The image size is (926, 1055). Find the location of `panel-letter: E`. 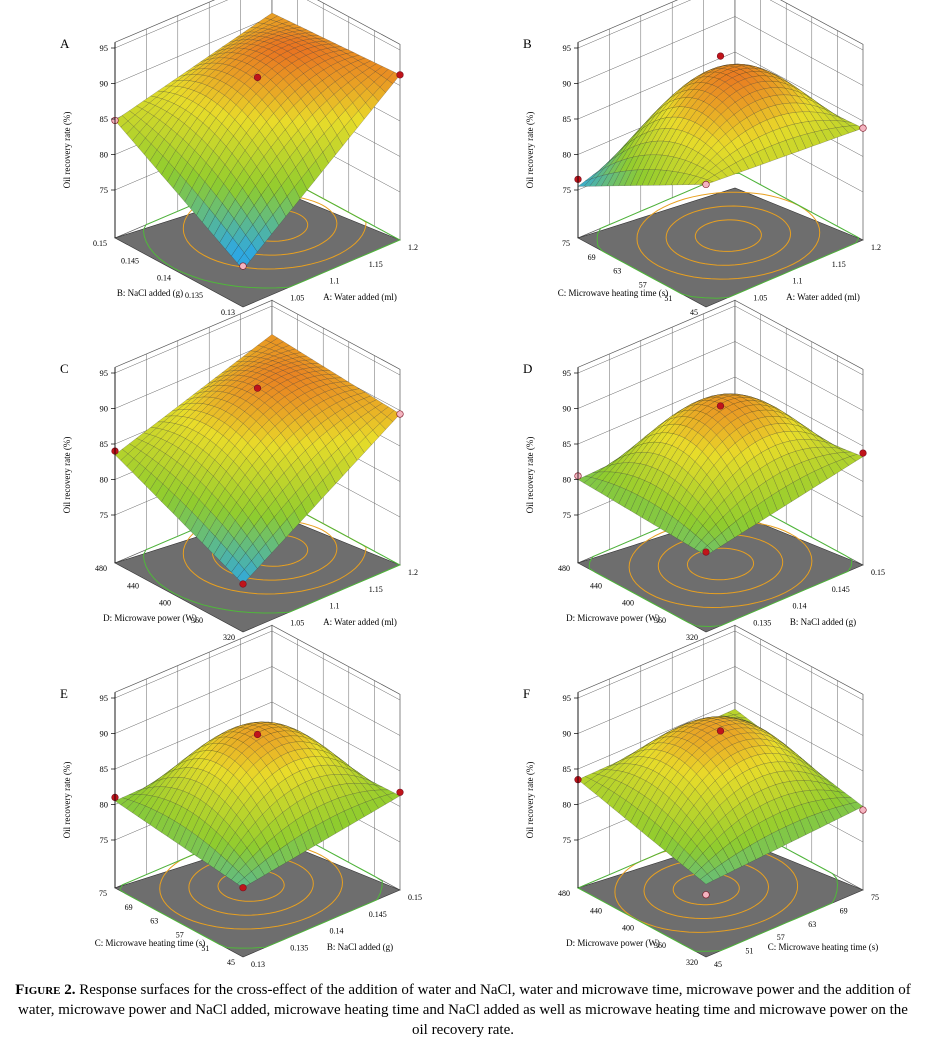

panel-letter: E is located at coordinates (64, 693).